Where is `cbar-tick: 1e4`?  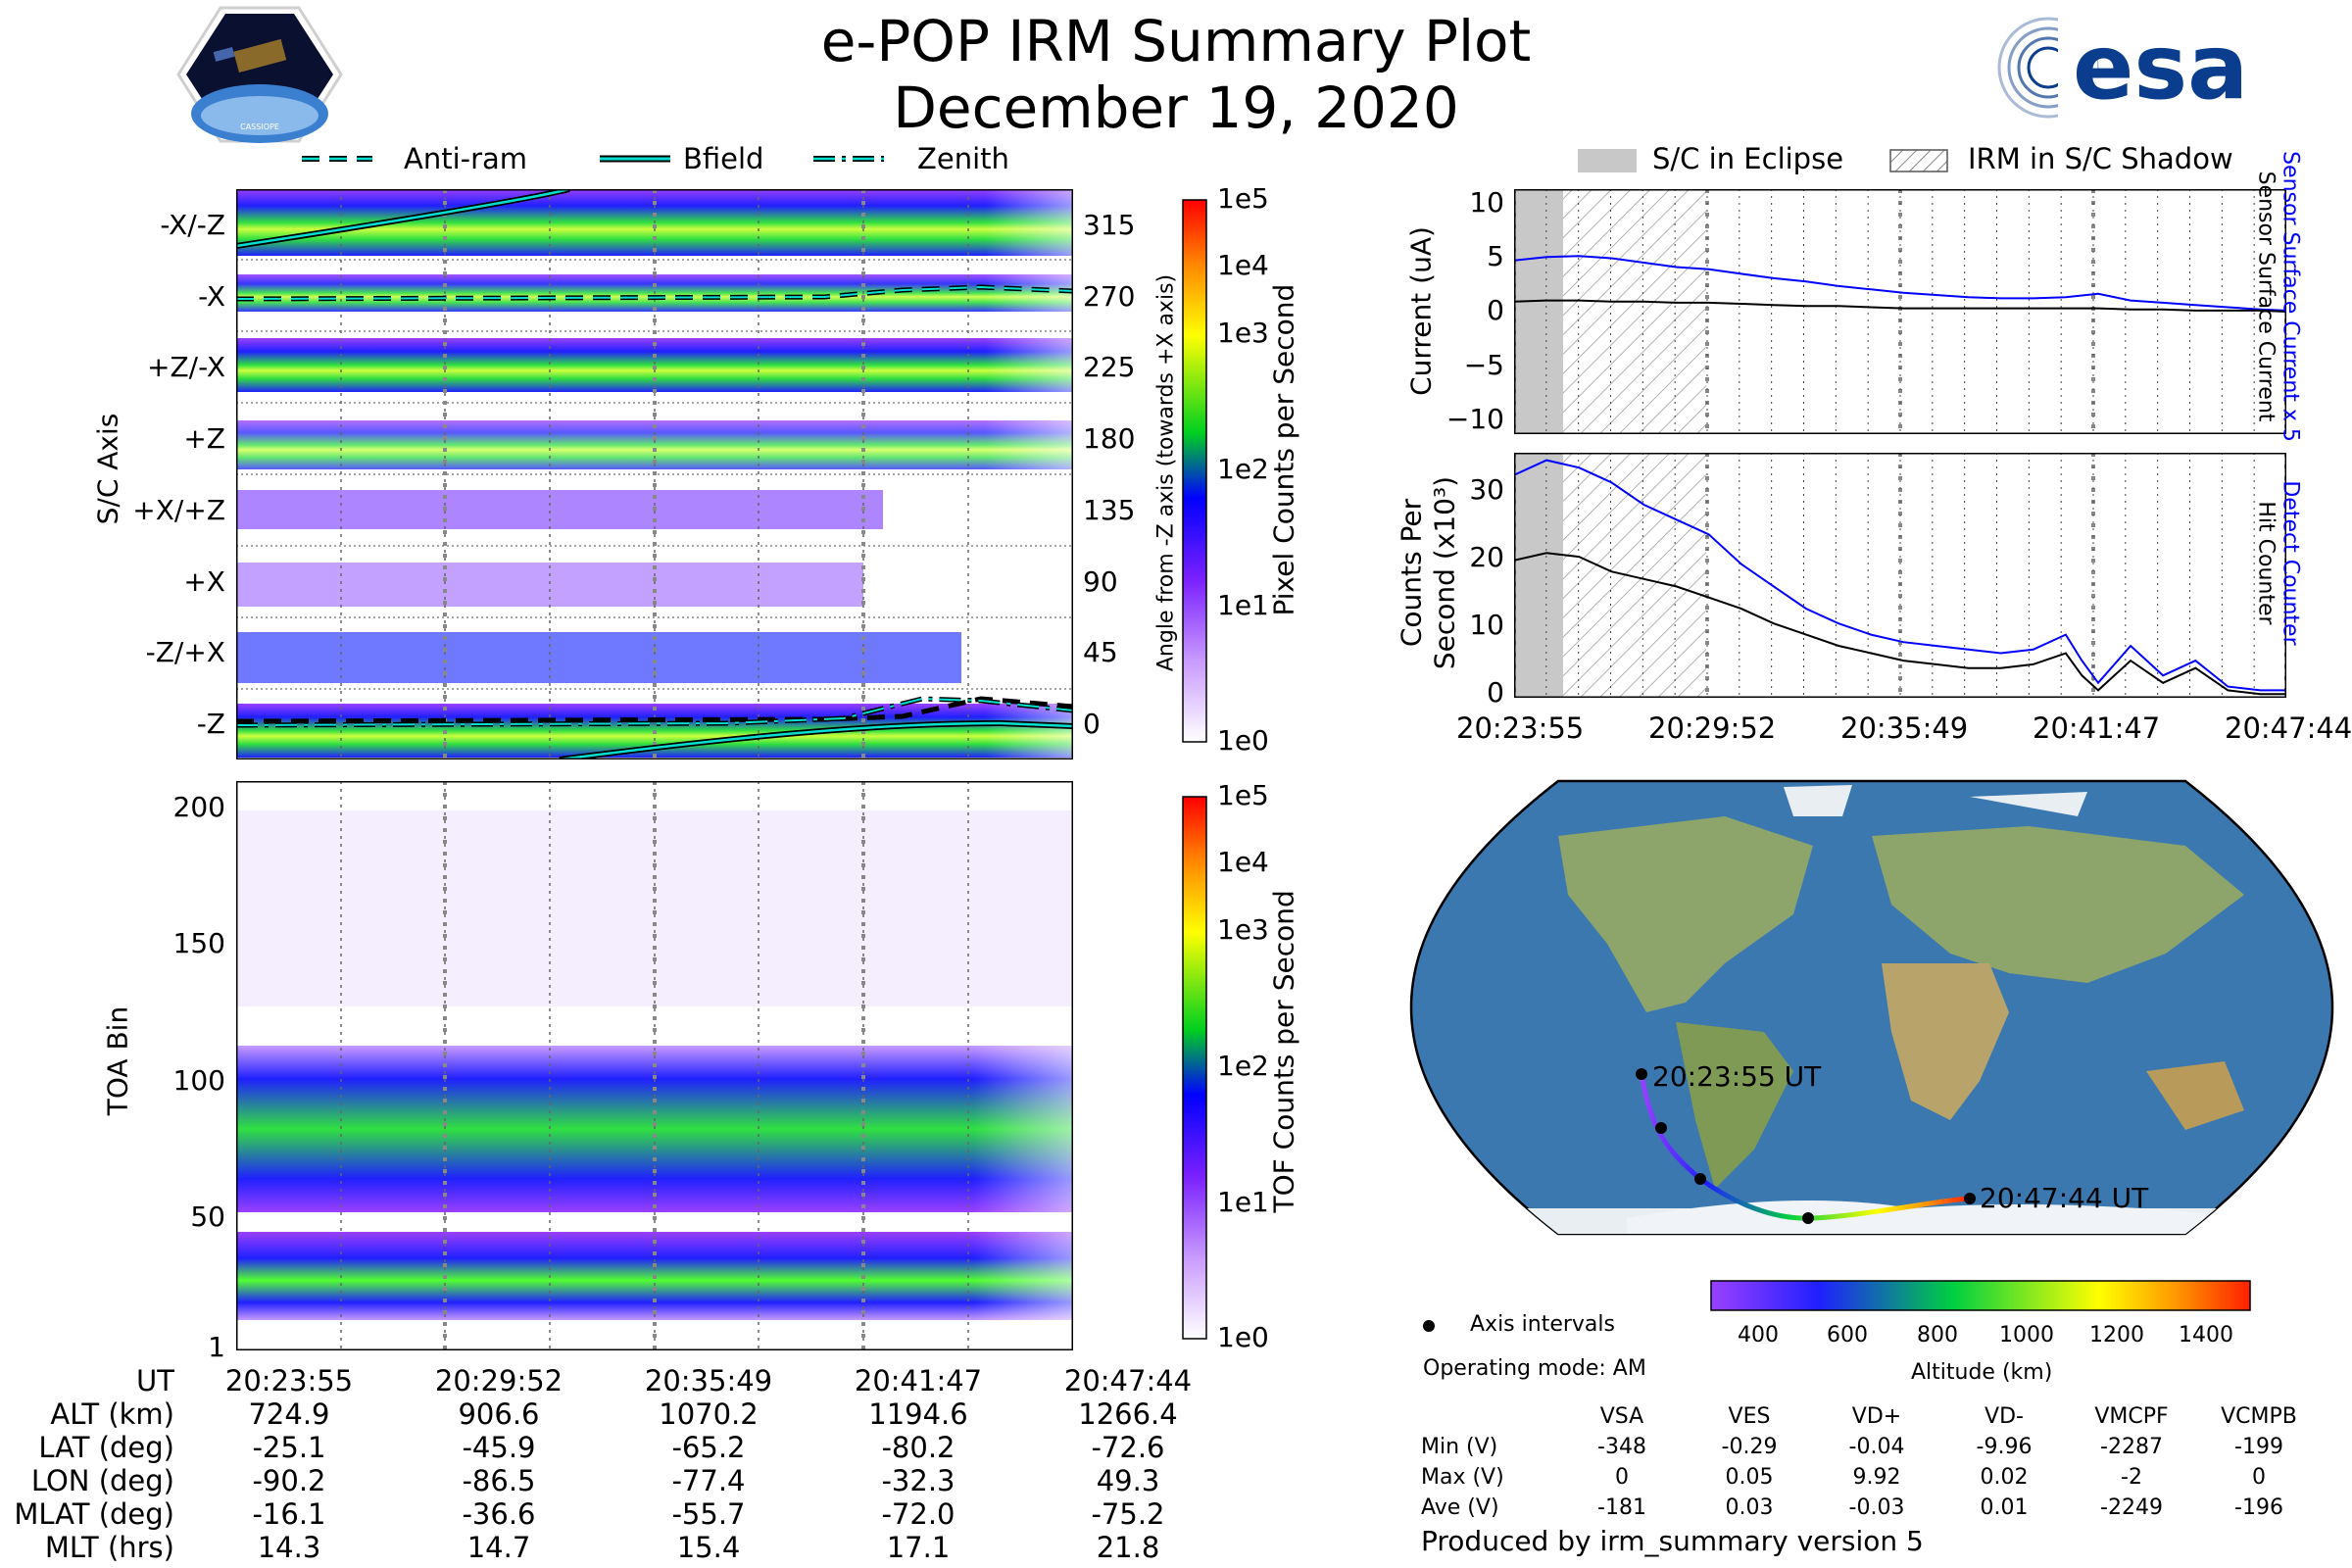 cbar-tick: 1e4 is located at coordinates (1243, 265).